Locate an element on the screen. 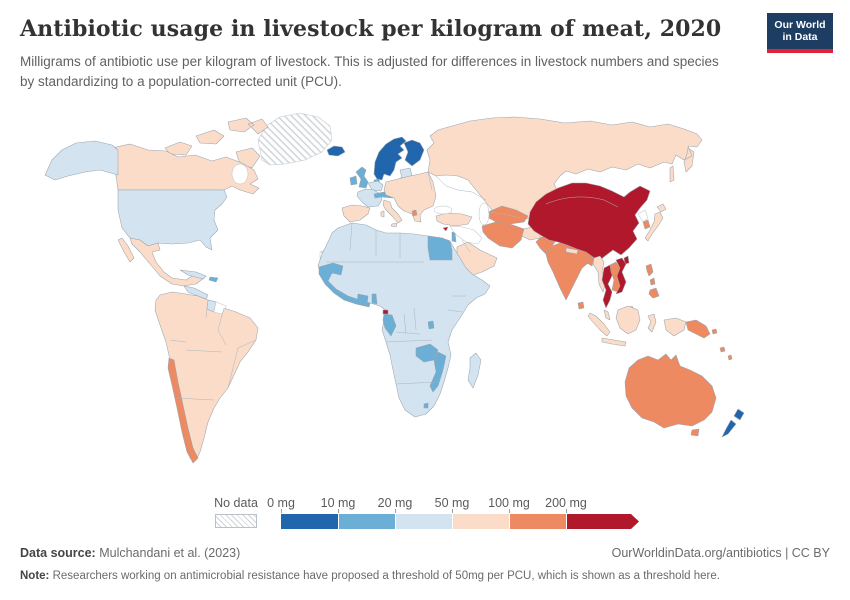 This screenshot has height=600, width=850. country-canada is located at coordinates (185, 169).